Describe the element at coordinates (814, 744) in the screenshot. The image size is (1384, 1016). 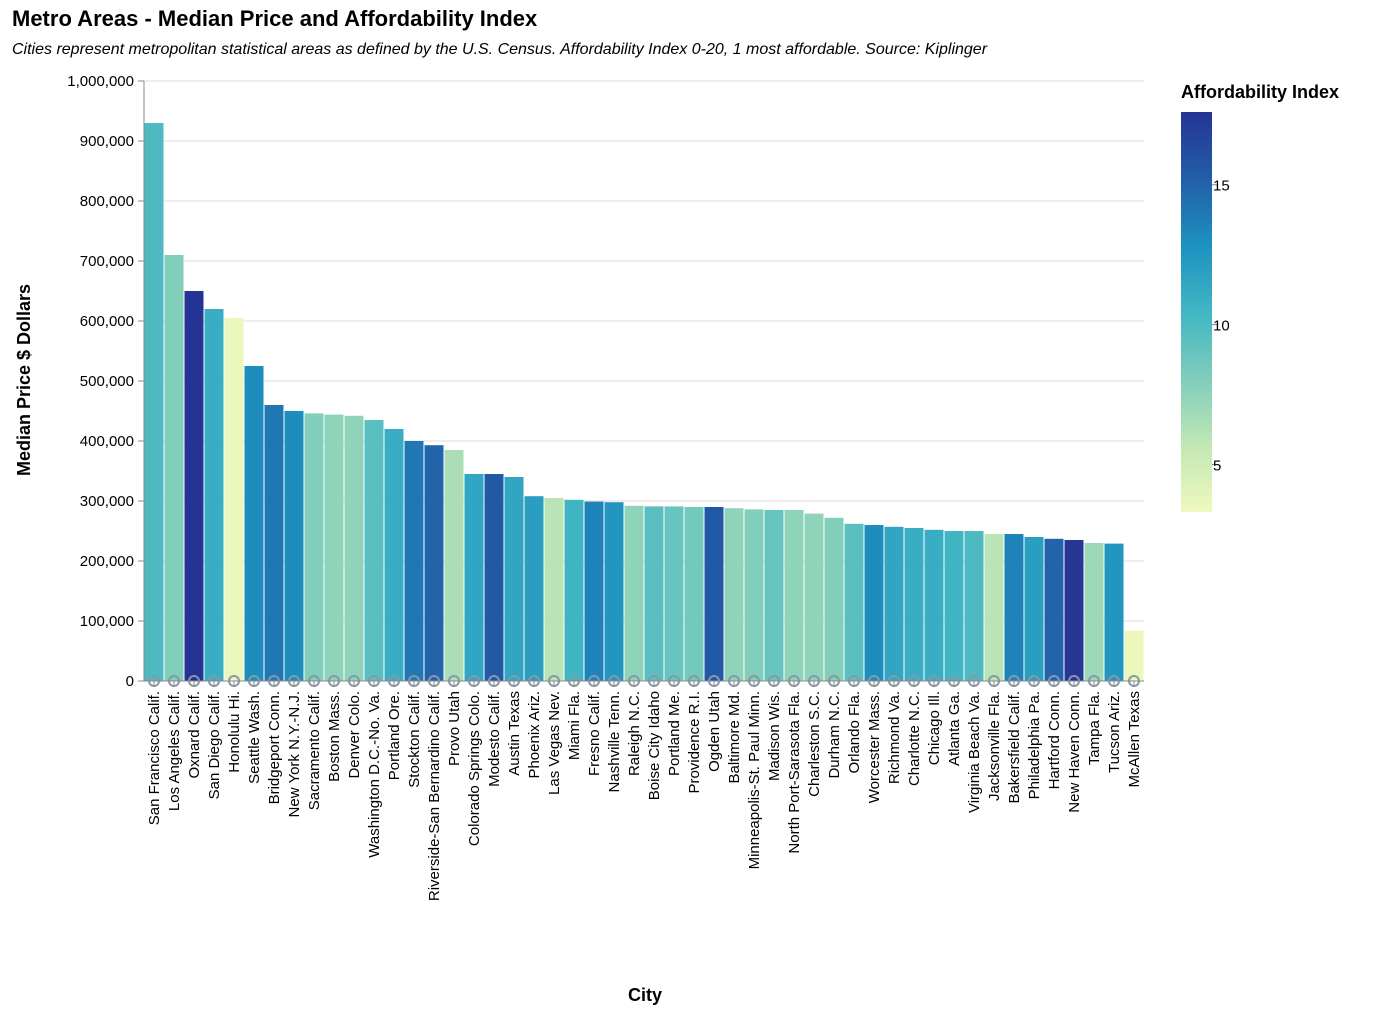
I see `x-tick-label: Charleston S.C.` at that location.